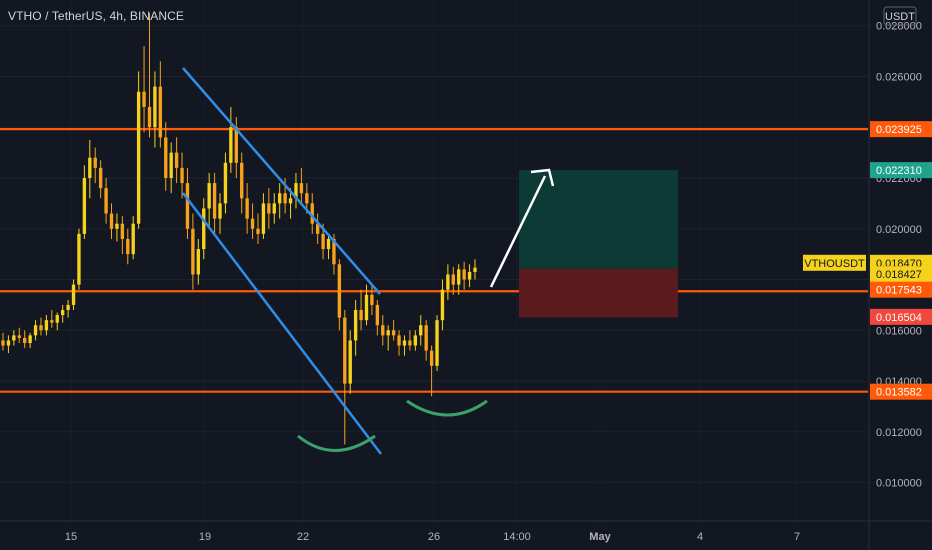 This screenshot has height=550, width=932. I want to click on price-tag-text-entry: 0.018427, so click(899, 275).